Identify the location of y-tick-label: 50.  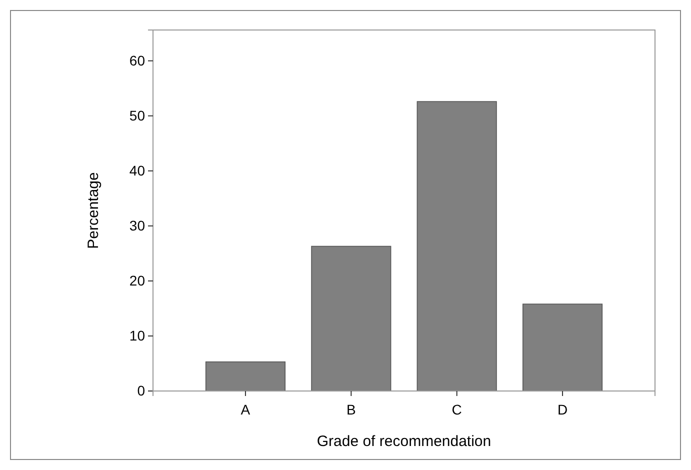
(137, 115).